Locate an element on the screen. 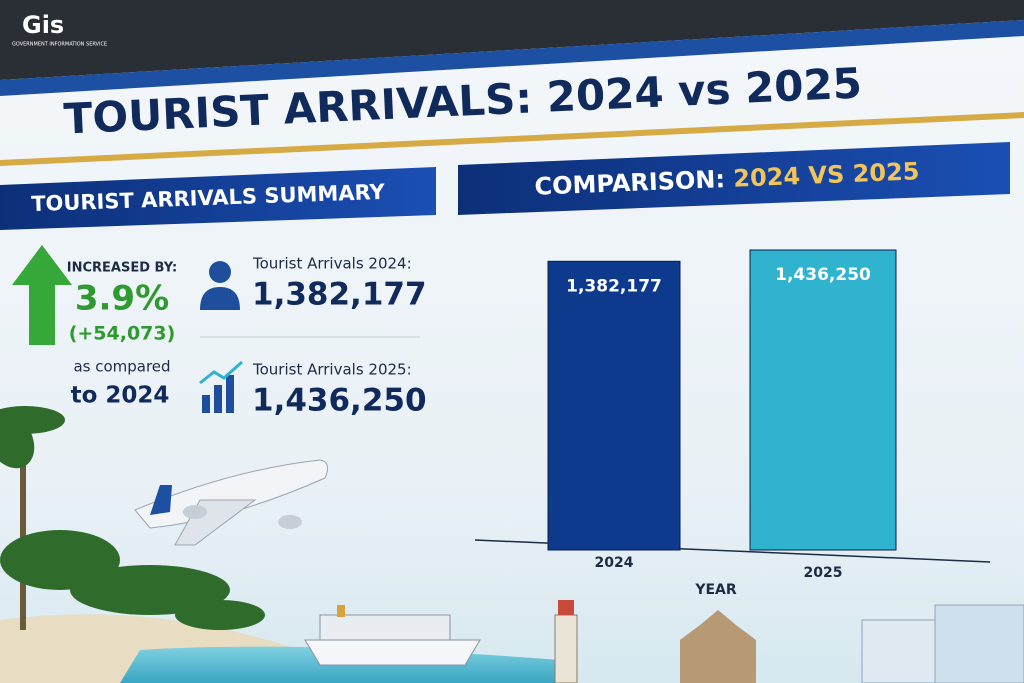 The height and width of the screenshot is (683, 1024). person-icon is located at coordinates (220, 272).